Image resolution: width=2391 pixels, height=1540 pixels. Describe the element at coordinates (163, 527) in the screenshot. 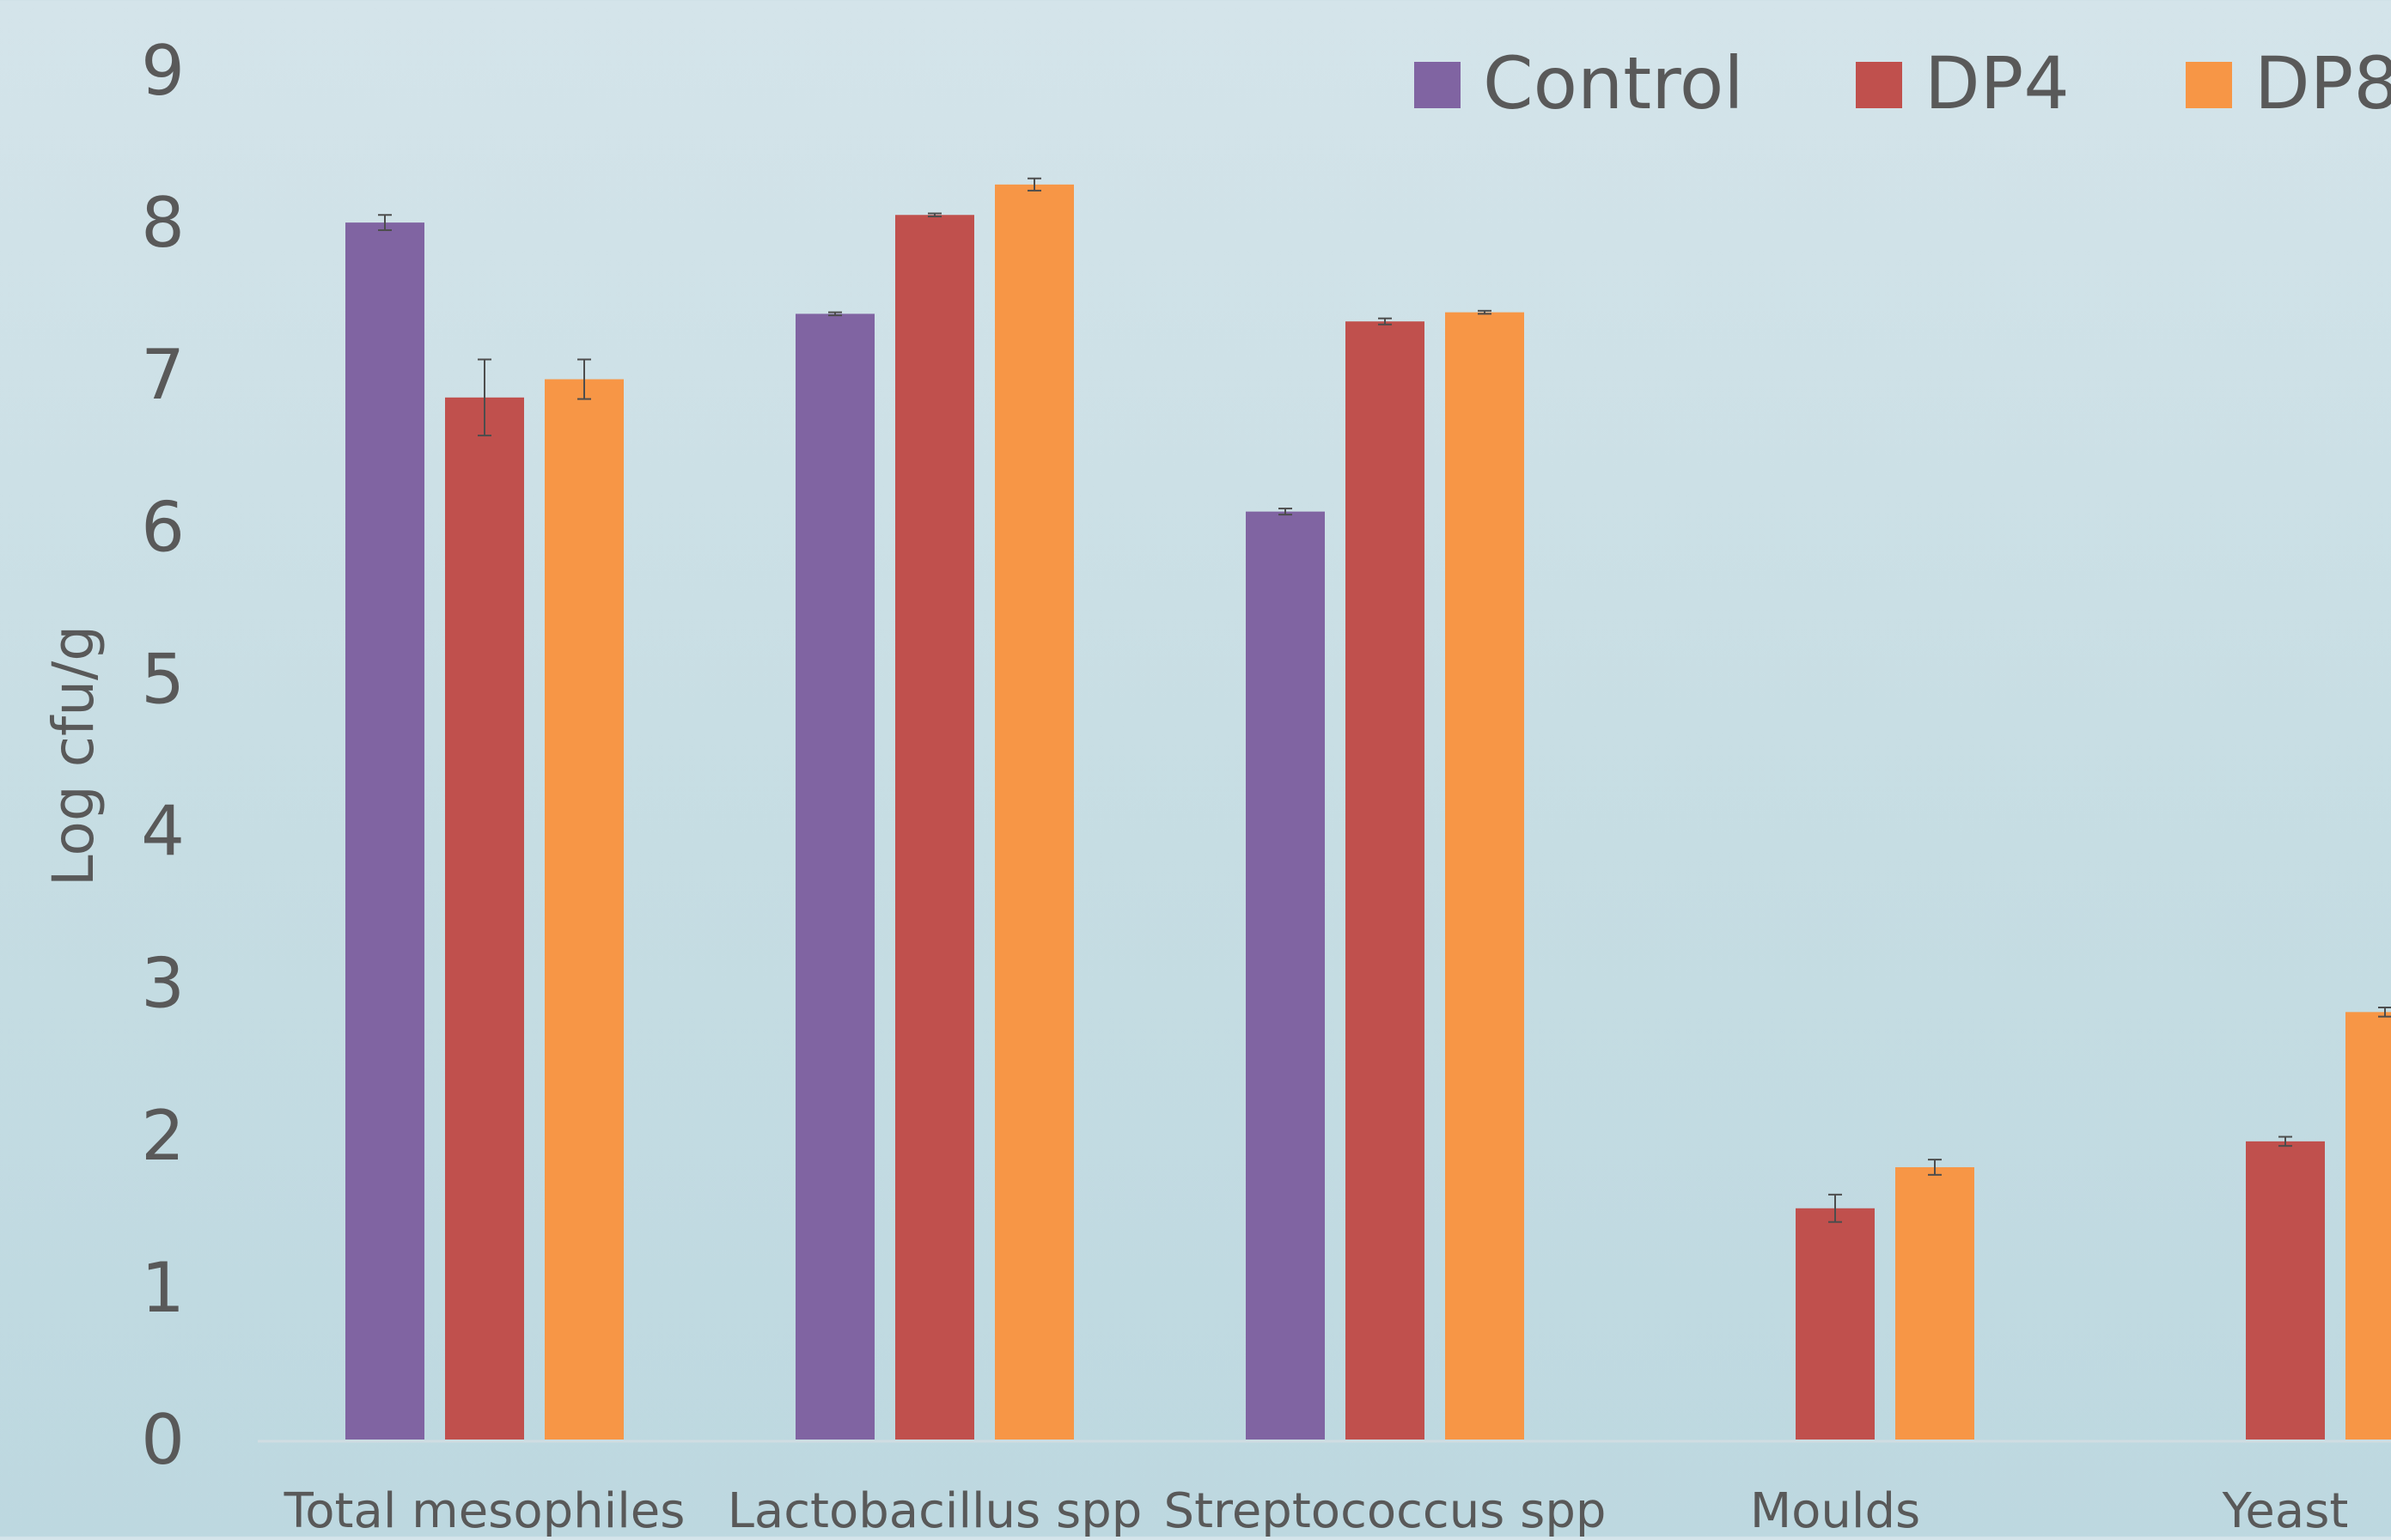

I see `y-tick-label: 6` at that location.